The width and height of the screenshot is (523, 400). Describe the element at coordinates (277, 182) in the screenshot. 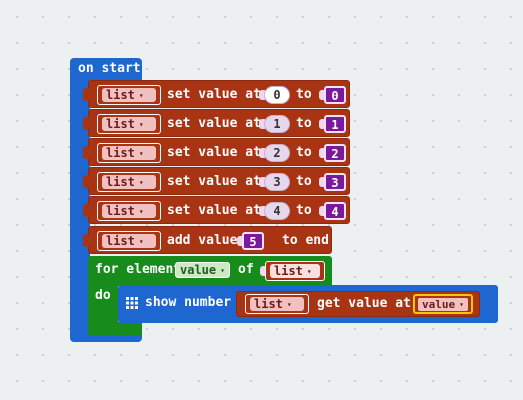

I see `index-input: 3` at that location.